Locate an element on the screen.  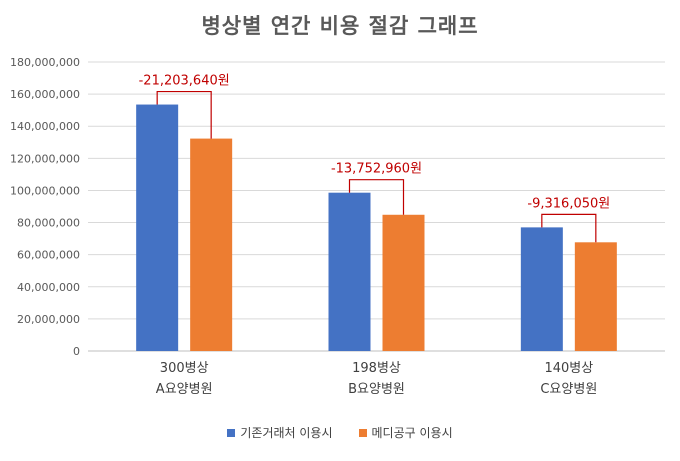
x-tick-label-sub: B요양병원 is located at coordinates (376, 389).